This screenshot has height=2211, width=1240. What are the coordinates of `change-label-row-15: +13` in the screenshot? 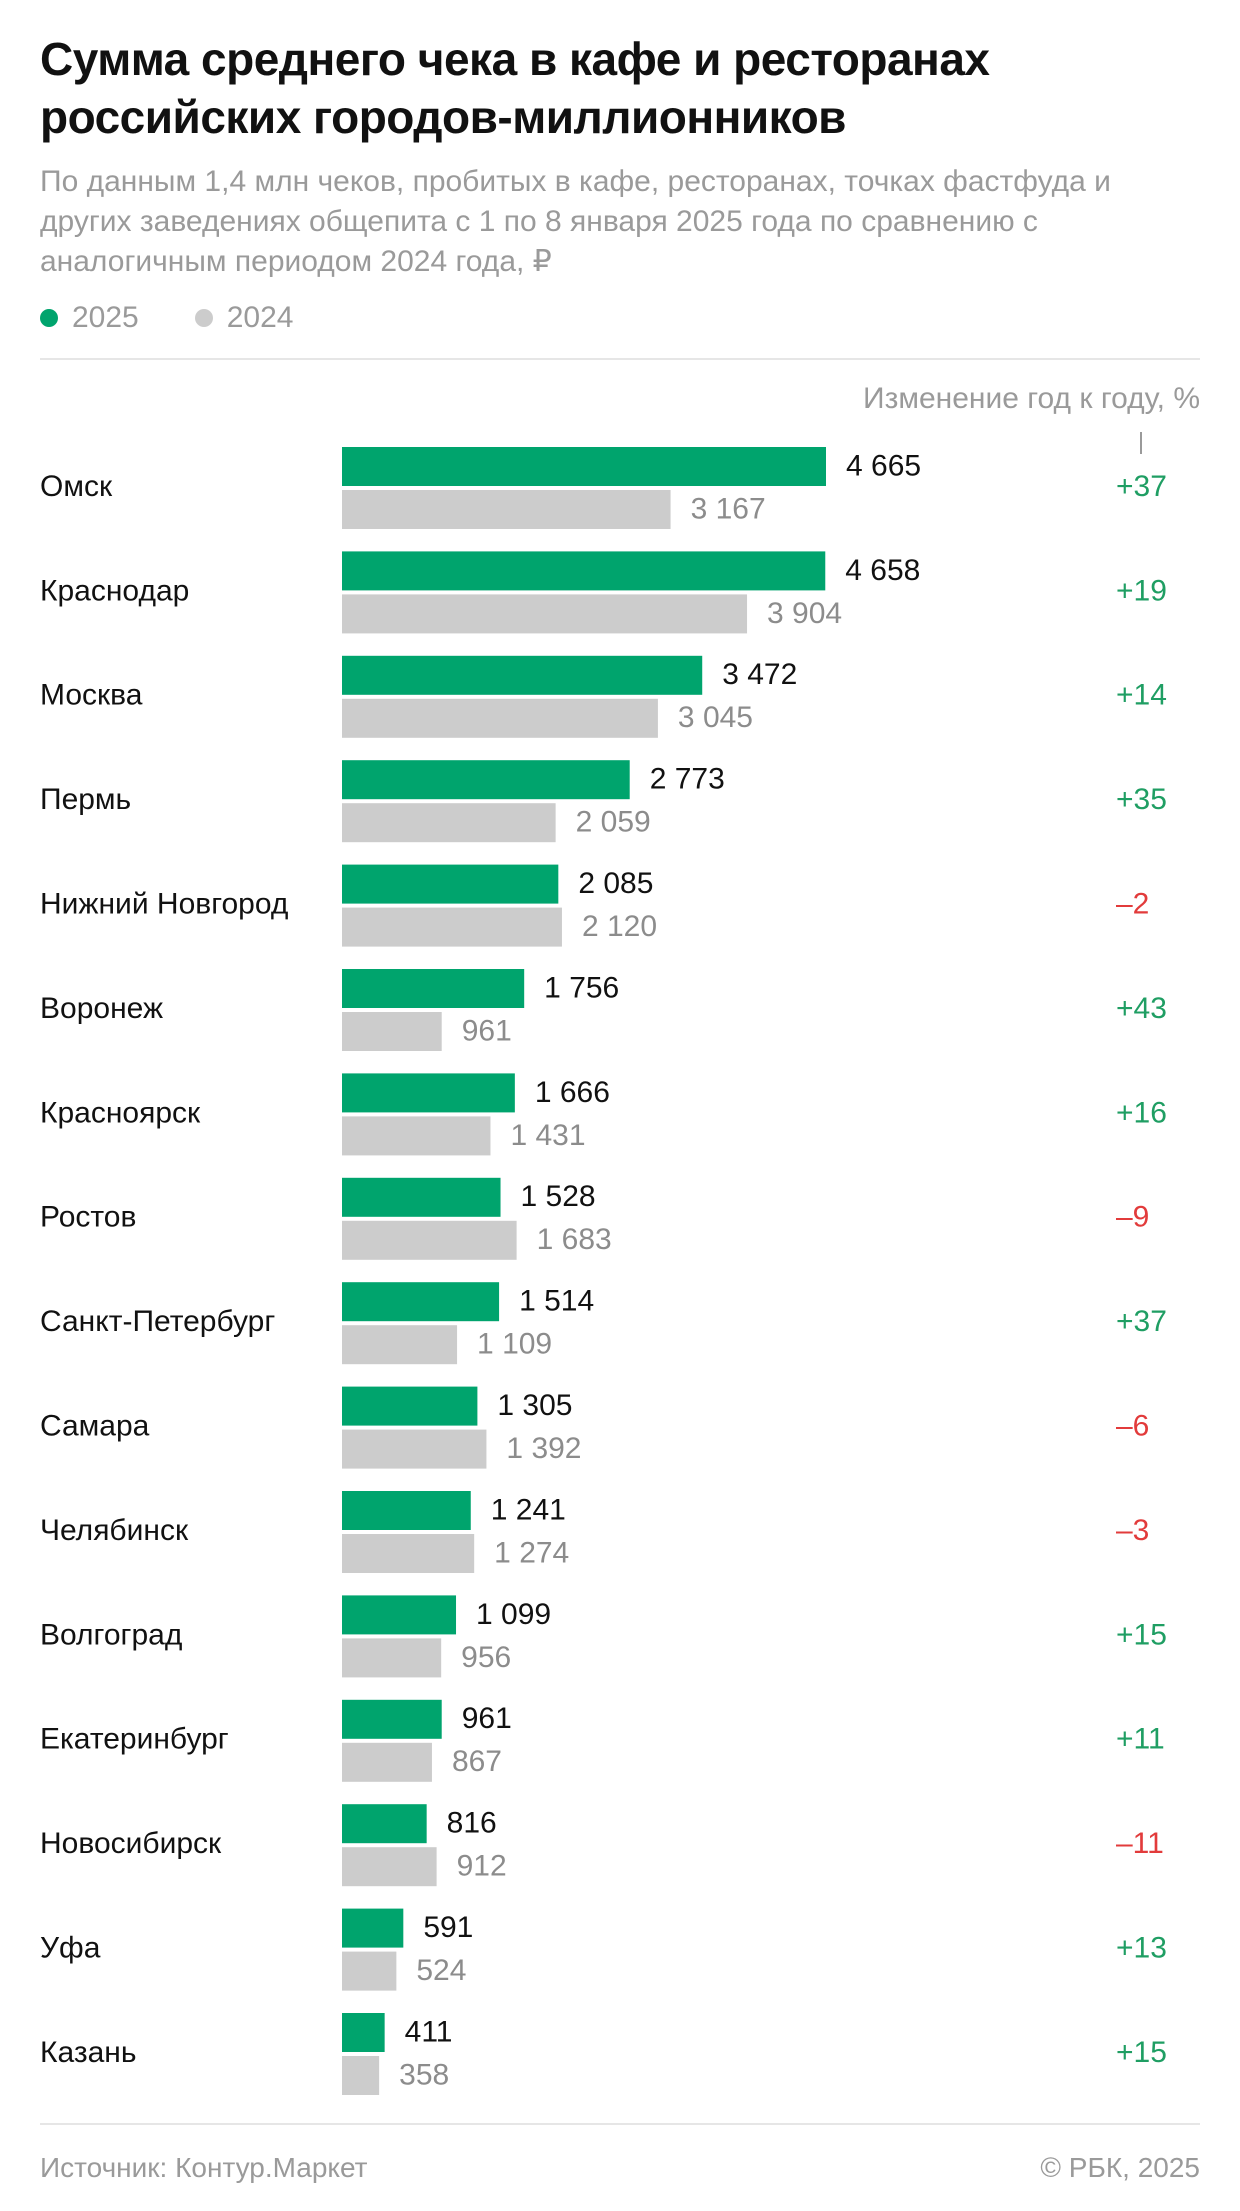 It's located at (1141, 1948).